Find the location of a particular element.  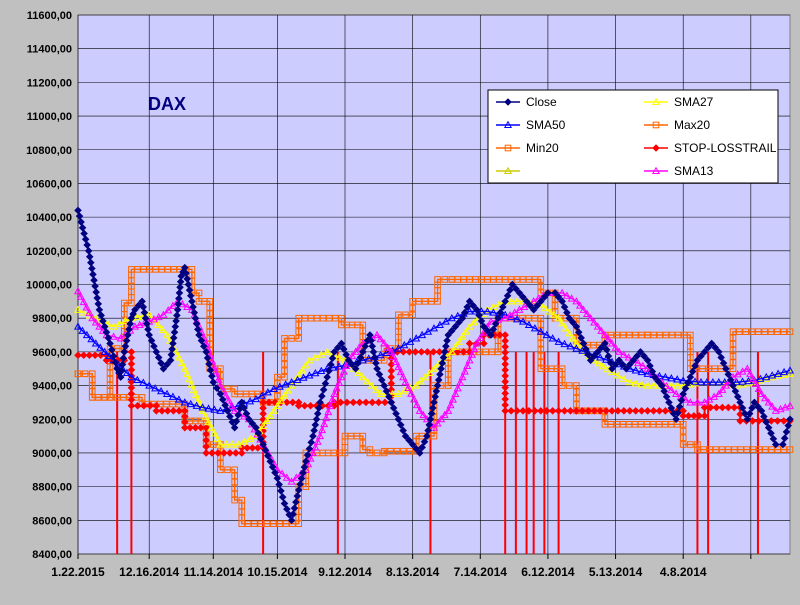

x-tick-label: 9.12.2014 is located at coordinates (345, 572).